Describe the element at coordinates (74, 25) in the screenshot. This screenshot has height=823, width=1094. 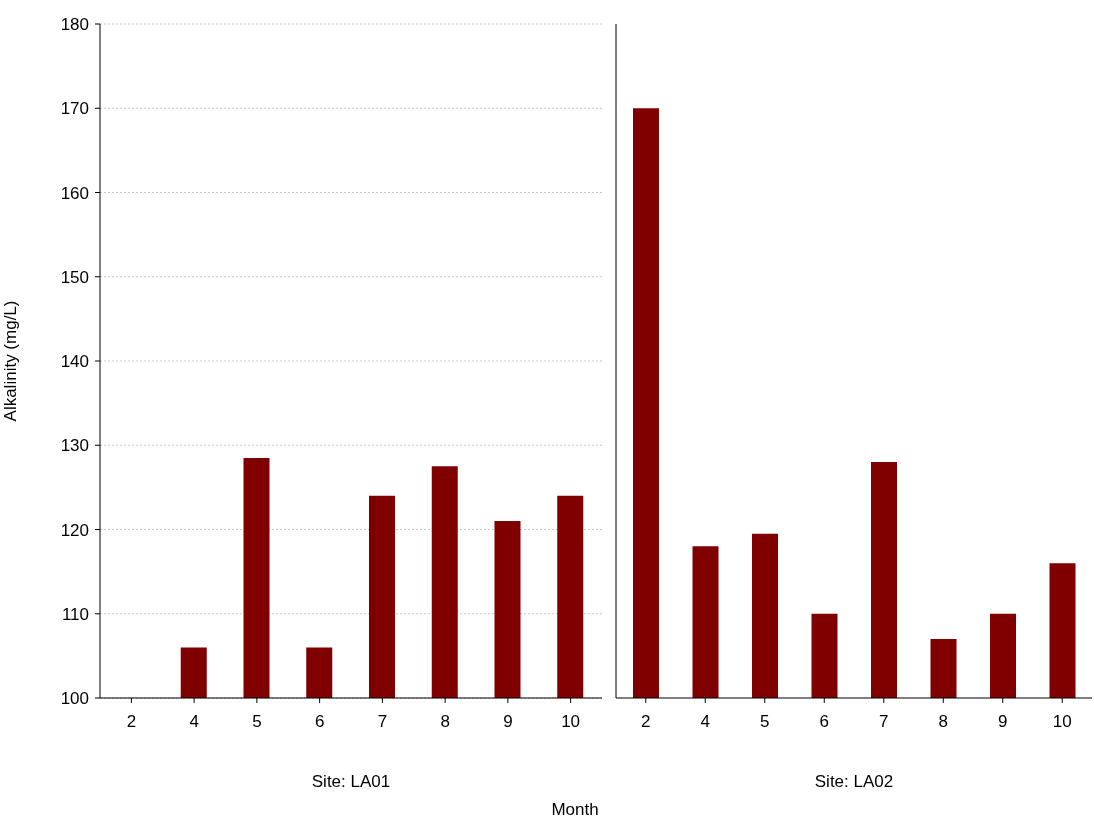
I see `y-tick-label: 180` at that location.